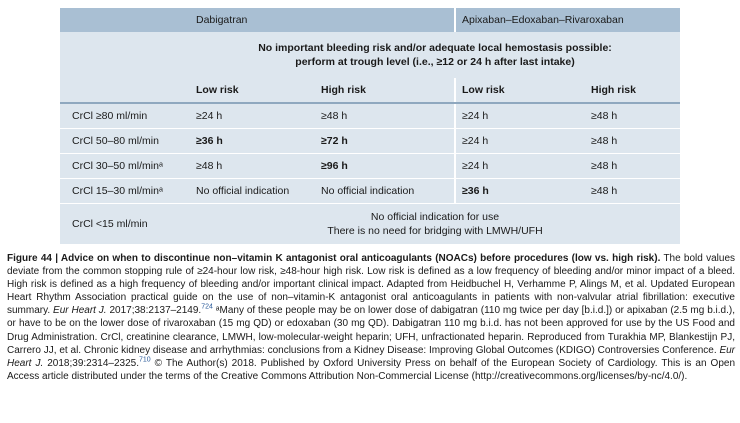  I want to click on caption-cite-1: 2017;38:2137–2149., so click(154, 311).